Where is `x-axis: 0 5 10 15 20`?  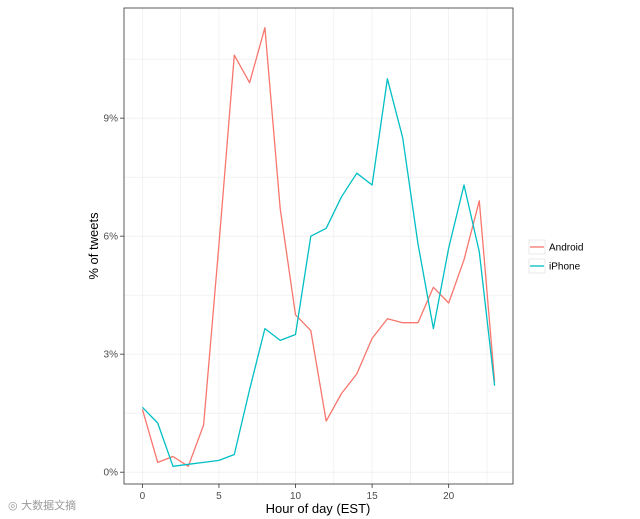
x-axis: 0 5 10 15 20 is located at coordinates (297, 493).